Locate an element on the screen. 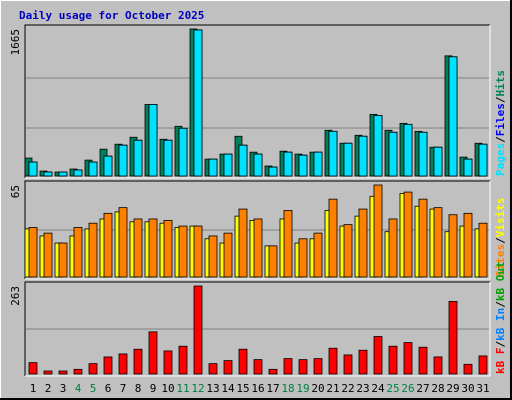 The height and width of the screenshot is (400, 512). x-tick-label: 3 is located at coordinates (63, 388).